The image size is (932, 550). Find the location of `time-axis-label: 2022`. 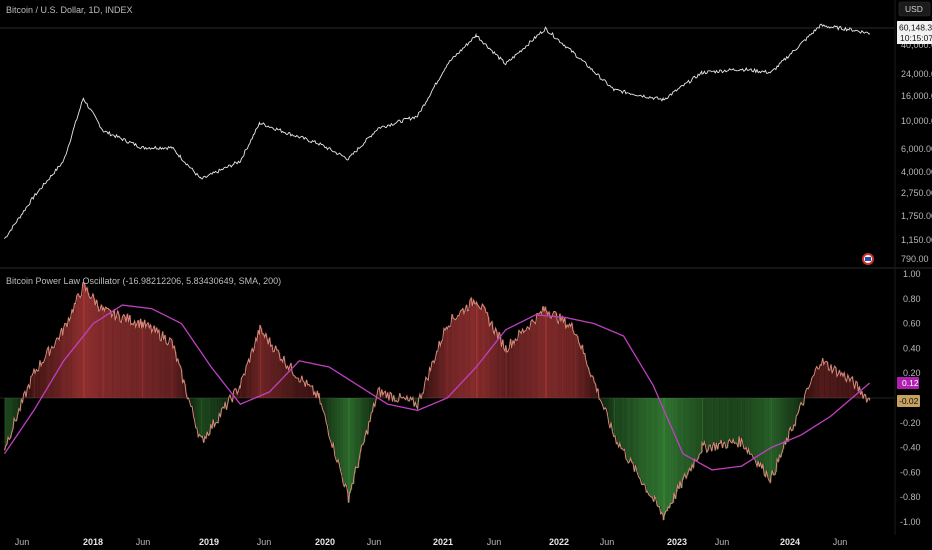

time-axis-label: 2022 is located at coordinates (559, 542).